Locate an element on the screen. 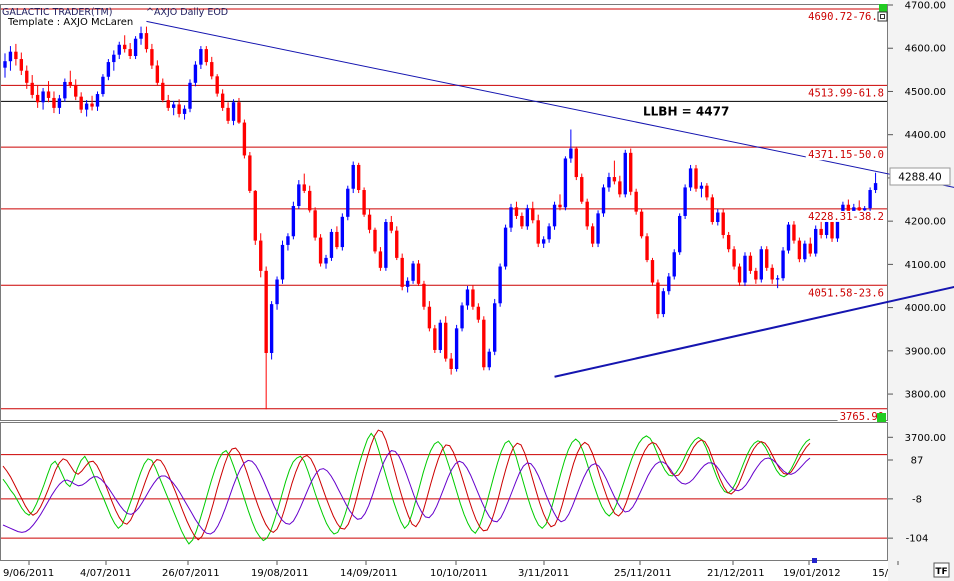 The image size is (954, 581). price-tick-label: 4100.00 is located at coordinates (925, 265).